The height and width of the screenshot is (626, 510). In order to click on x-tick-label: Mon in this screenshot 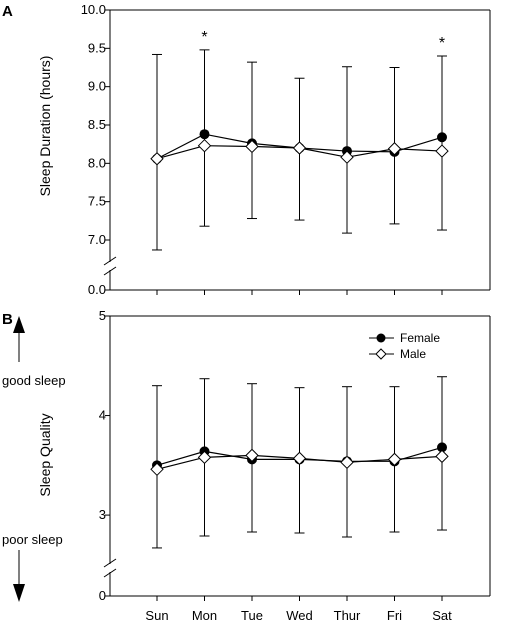, I will do `click(204, 615)`.